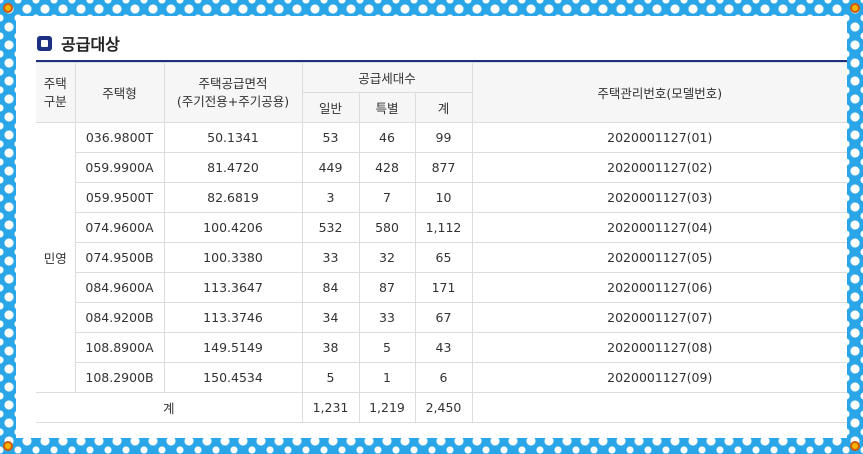 This screenshot has width=863, height=454. Describe the element at coordinates (441, 61) in the screenshot. I see `table-top-rule` at that location.